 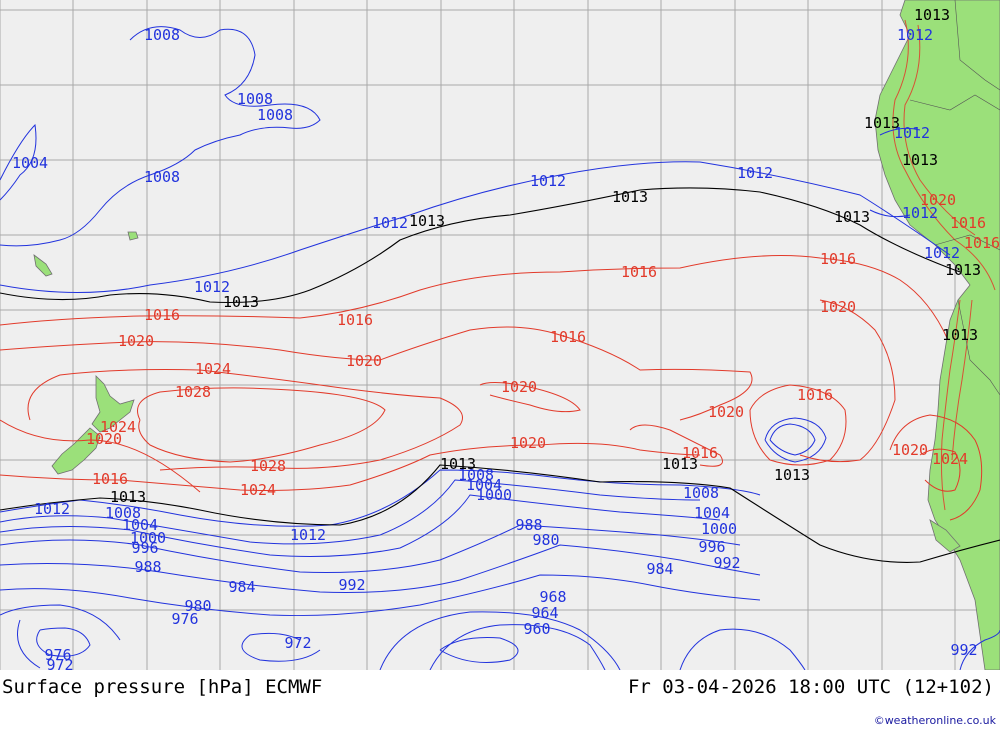 I want to click on vanuatu-island, so click(x=133, y=236).